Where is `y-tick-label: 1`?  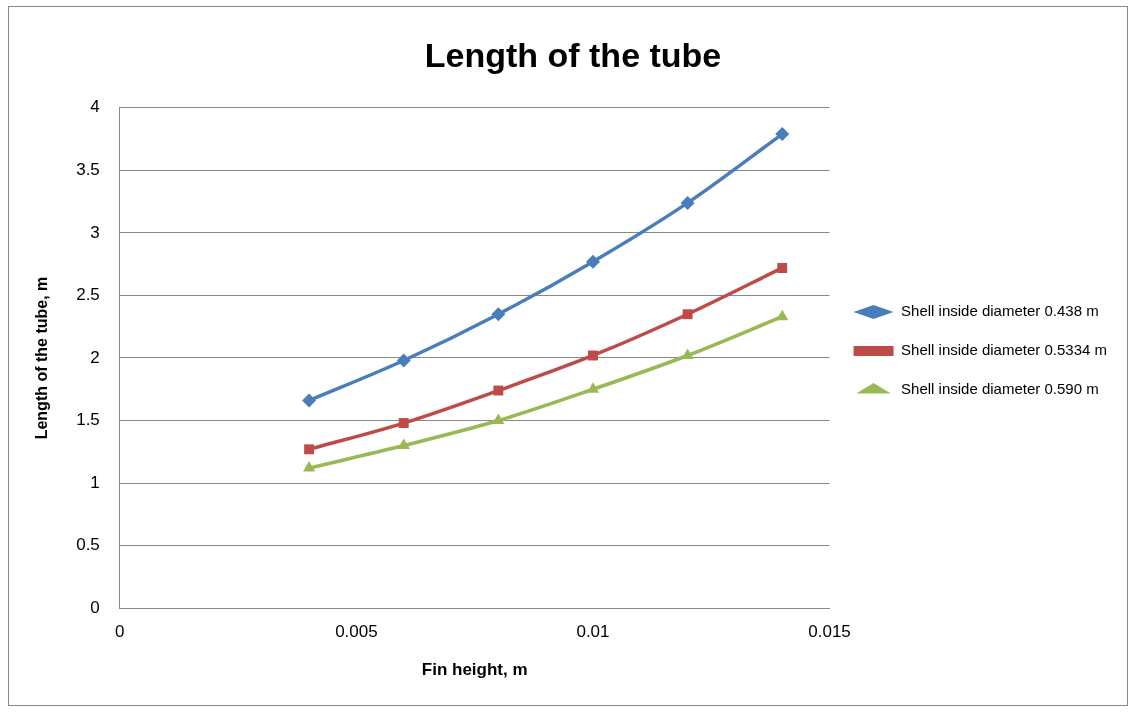 y-tick-label: 1 is located at coordinates (95, 482).